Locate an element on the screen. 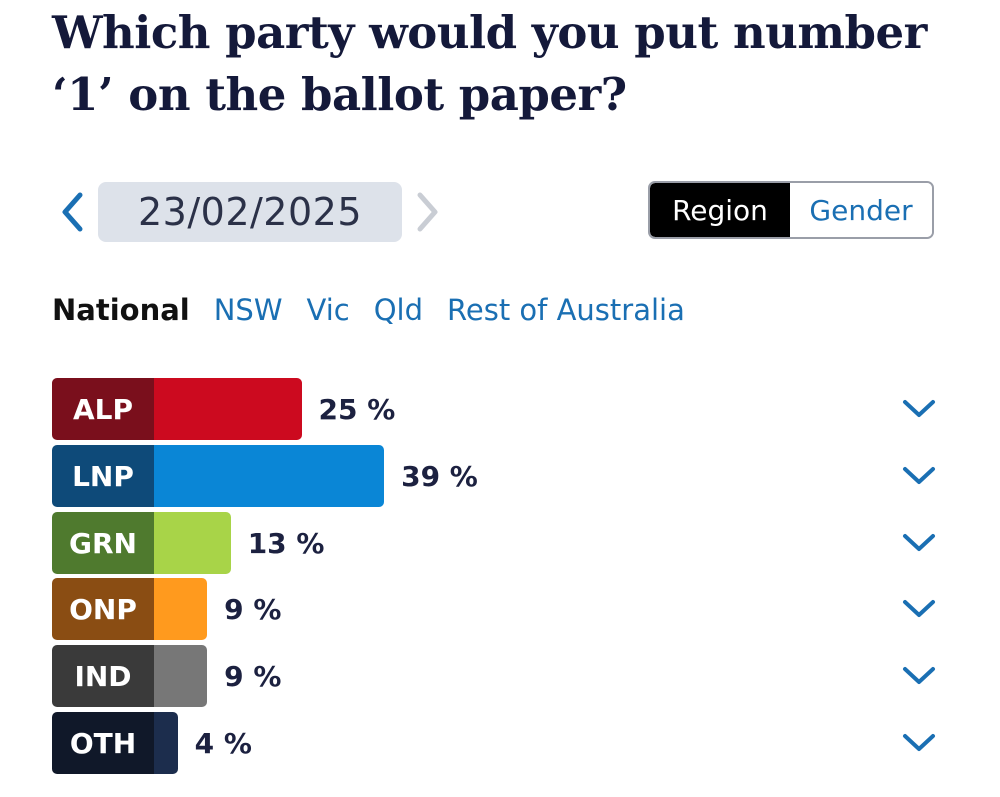 This screenshot has width=1000, height=797. bar-value-alp: 25 % is located at coordinates (357, 409).